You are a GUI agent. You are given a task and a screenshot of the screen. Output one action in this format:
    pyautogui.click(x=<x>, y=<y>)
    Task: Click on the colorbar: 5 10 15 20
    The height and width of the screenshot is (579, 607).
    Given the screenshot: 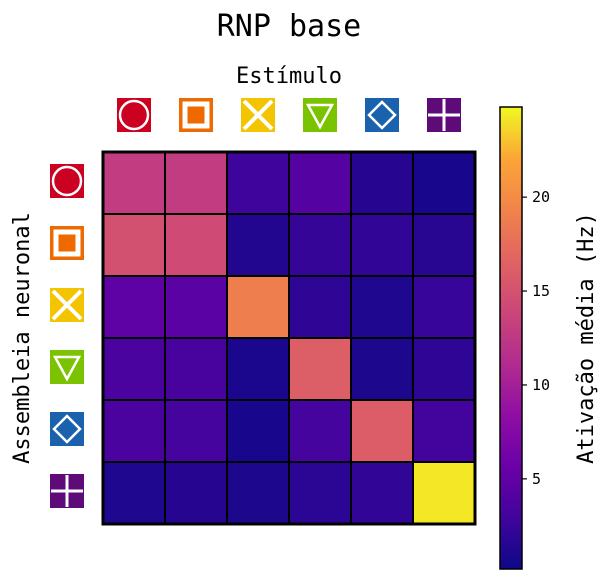 What is the action you would take?
    pyautogui.click(x=524, y=338)
    